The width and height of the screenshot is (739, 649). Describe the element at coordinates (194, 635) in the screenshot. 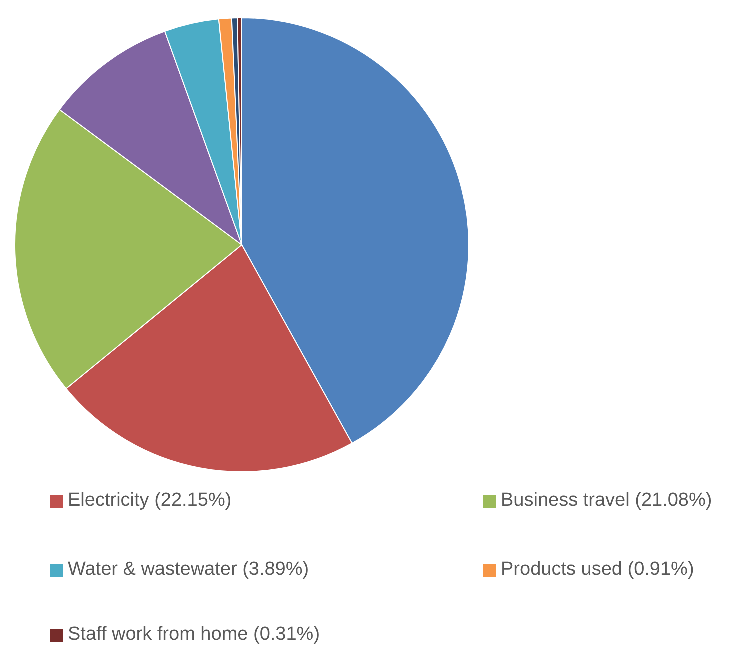

I see `legend-label: Staff work from home (0.31%)` at that location.